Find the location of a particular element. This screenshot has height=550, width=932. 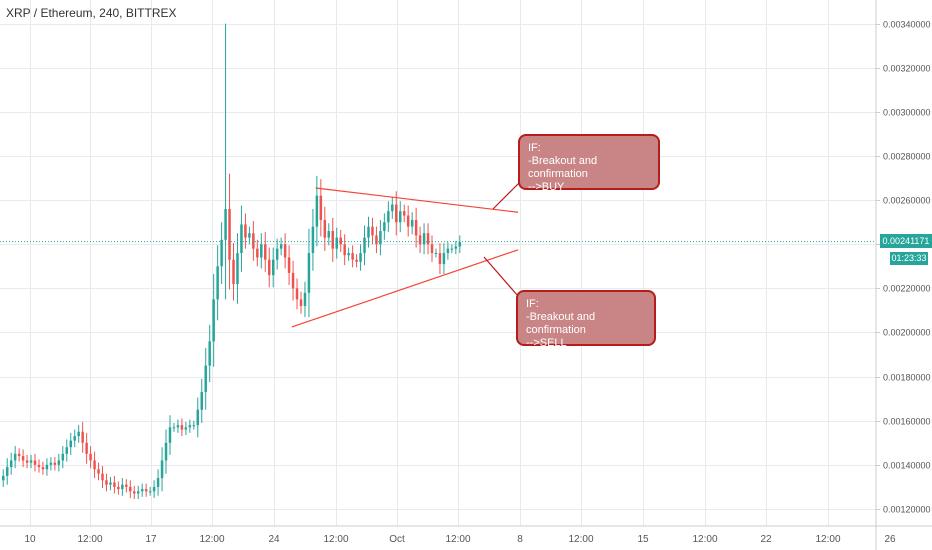

upper-trendline is located at coordinates (417, 200).